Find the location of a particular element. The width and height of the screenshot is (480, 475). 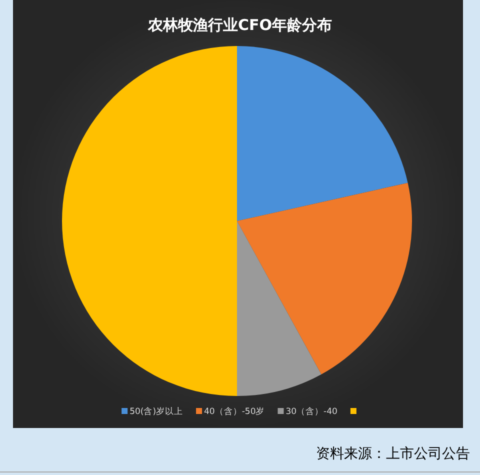

text: 资料来源：上市公司公告 is located at coordinates (393, 454).